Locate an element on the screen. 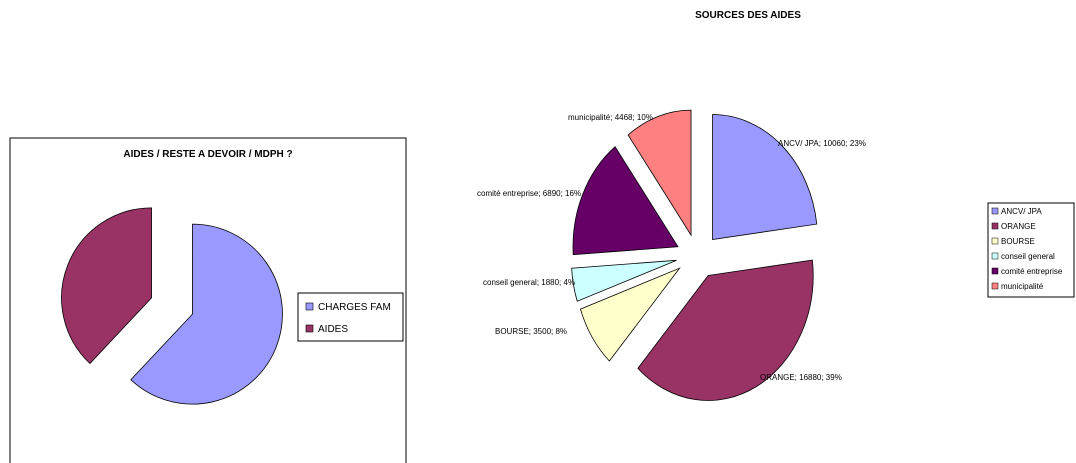  chart2-label-ancv: ANCV/ JPA; 10060; 23% is located at coordinates (822, 143).